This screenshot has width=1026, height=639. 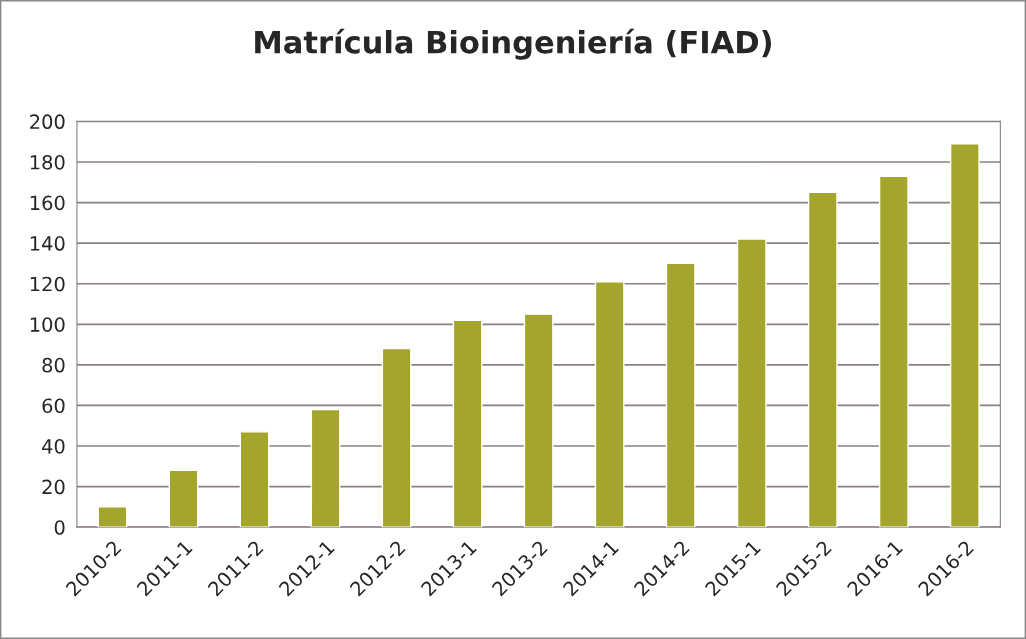 What do you see at coordinates (53, 487) in the screenshot?
I see `y-tick-label: 20` at bounding box center [53, 487].